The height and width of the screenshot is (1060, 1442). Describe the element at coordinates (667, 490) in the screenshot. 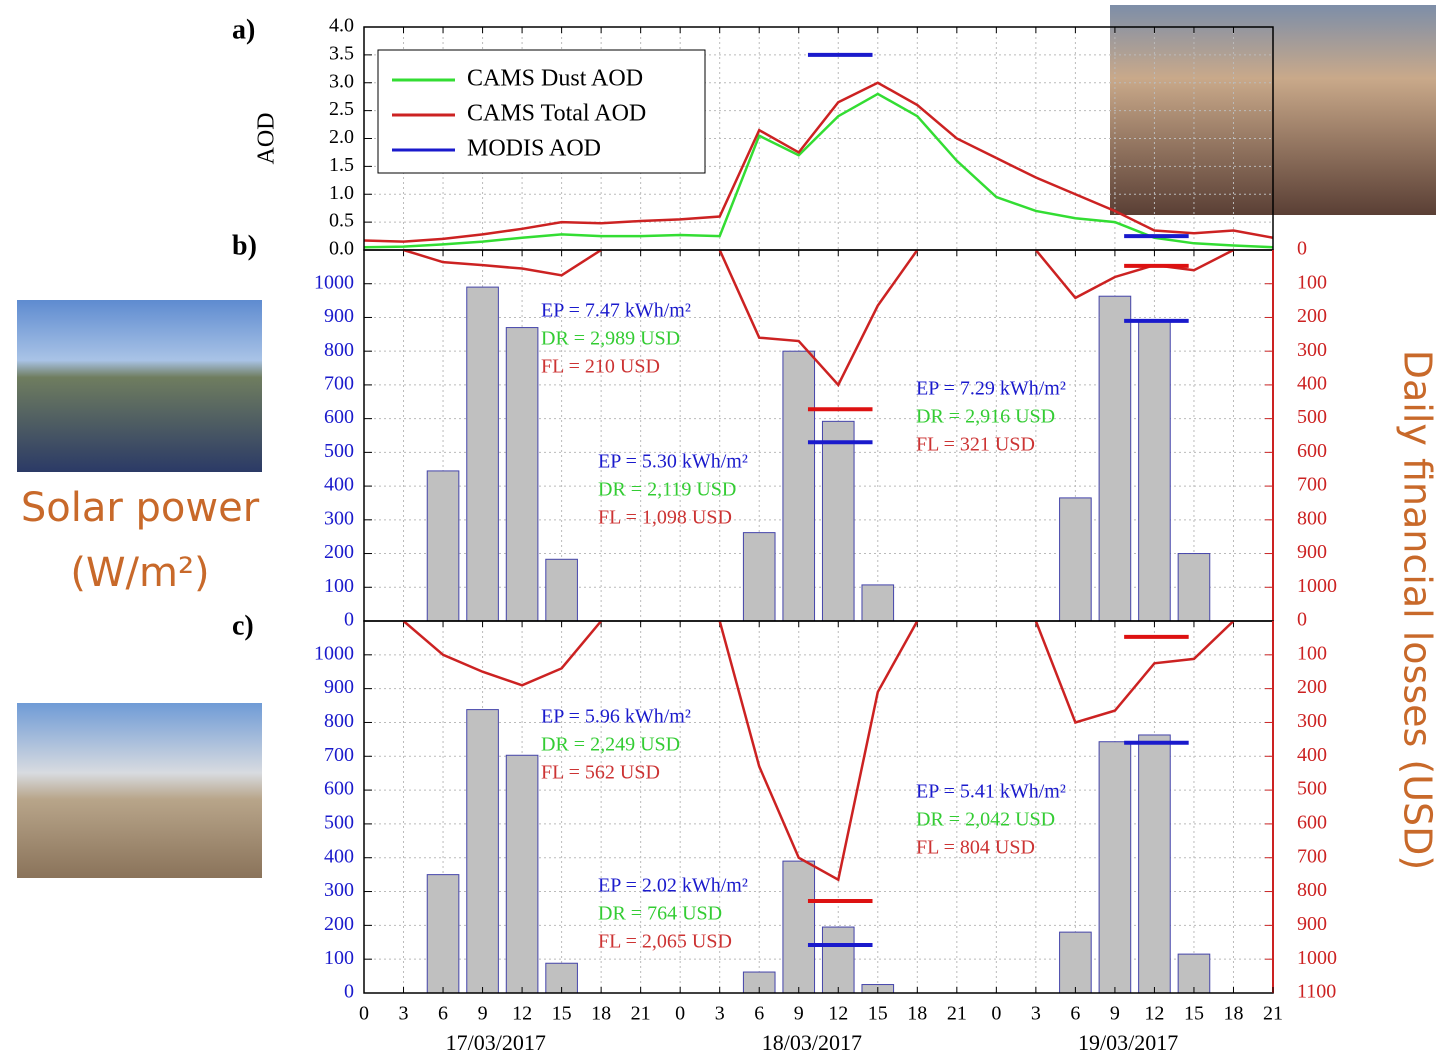

I see `annotation: DR = 2,119 USD` at that location.